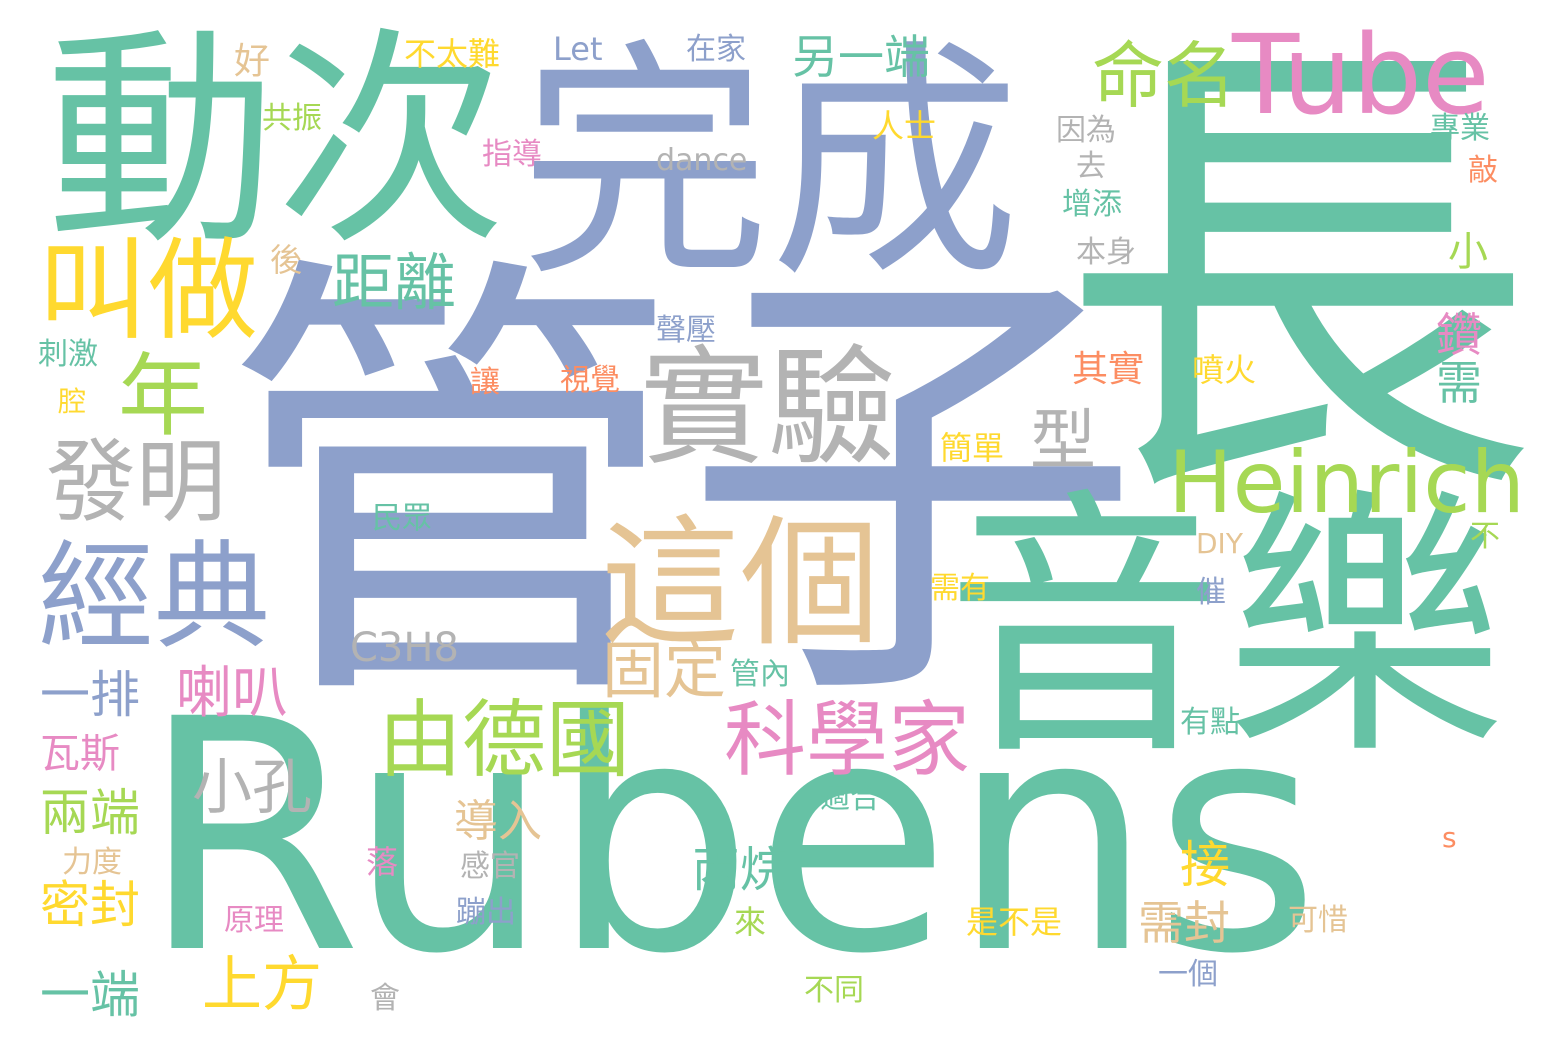  Describe the element at coordinates (1106, 252) in the screenshot. I see `word-benshen: 本身` at that location.